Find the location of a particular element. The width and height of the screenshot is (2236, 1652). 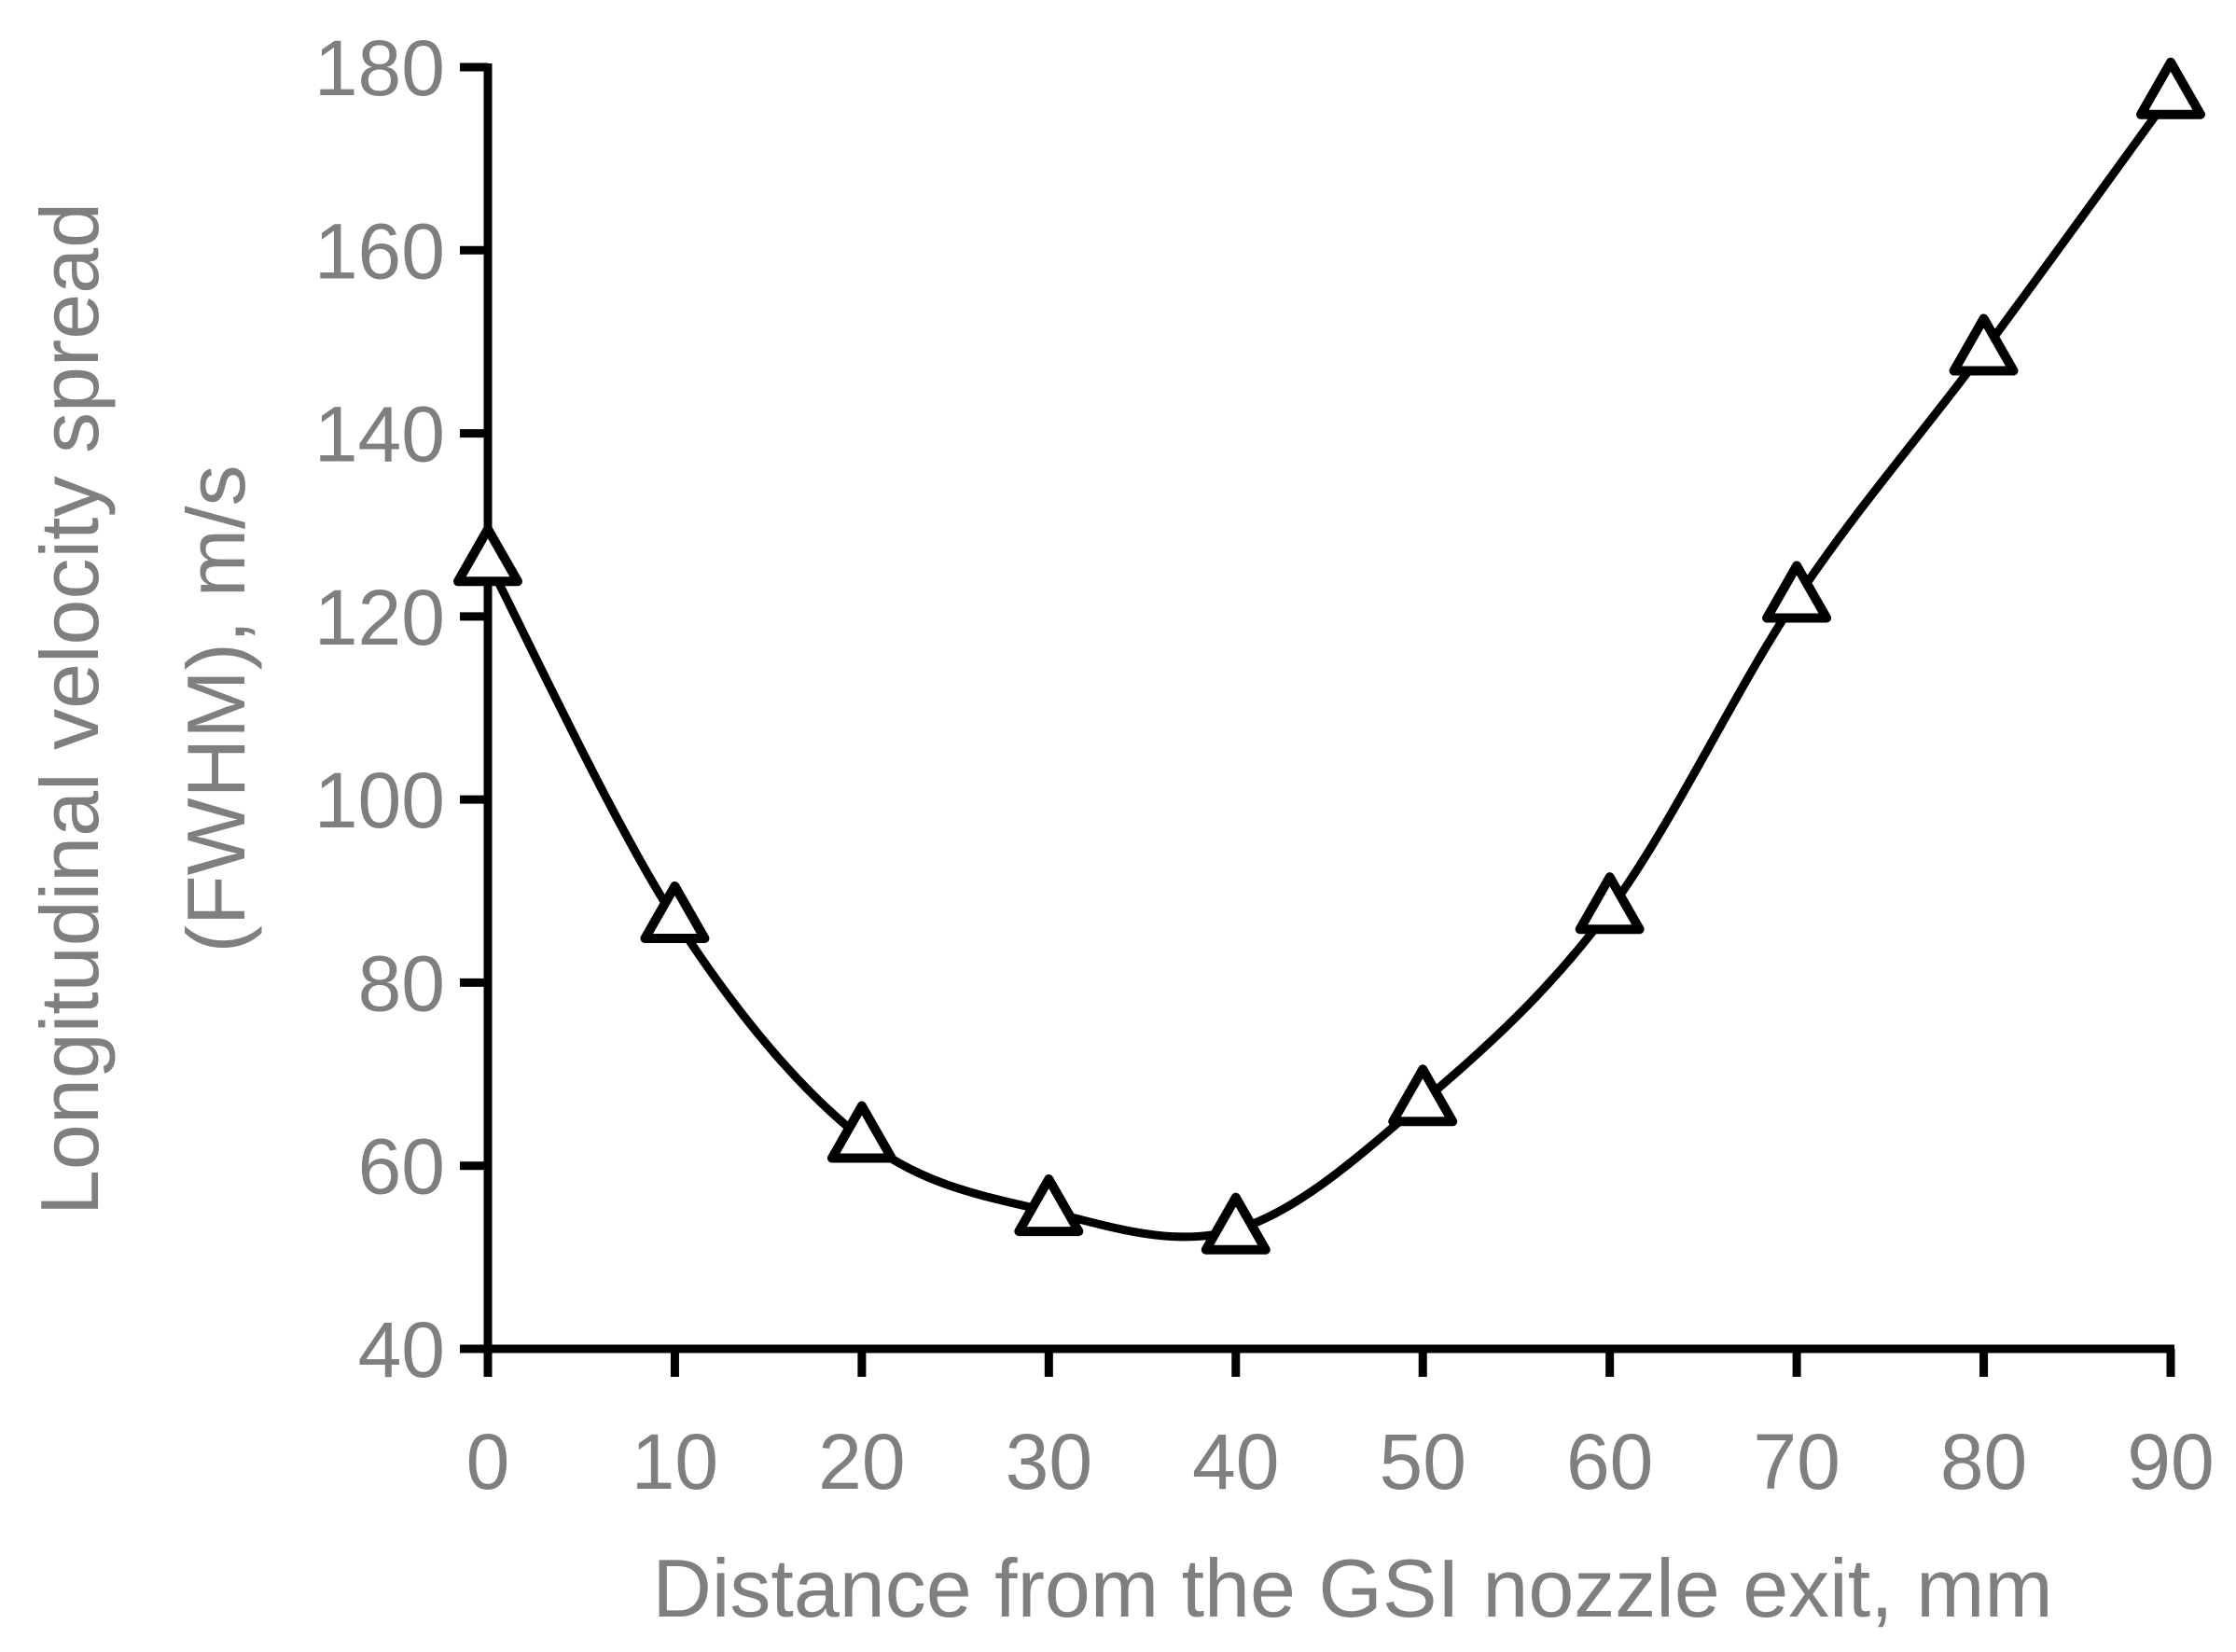

y-tick-label: 100 is located at coordinates (380, 800).